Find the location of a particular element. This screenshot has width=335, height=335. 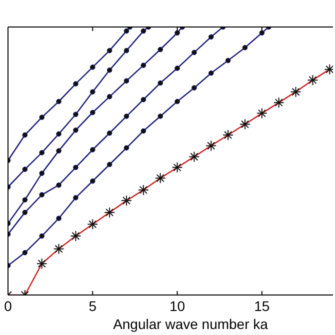

x-tick-label: 15 is located at coordinates (262, 306).